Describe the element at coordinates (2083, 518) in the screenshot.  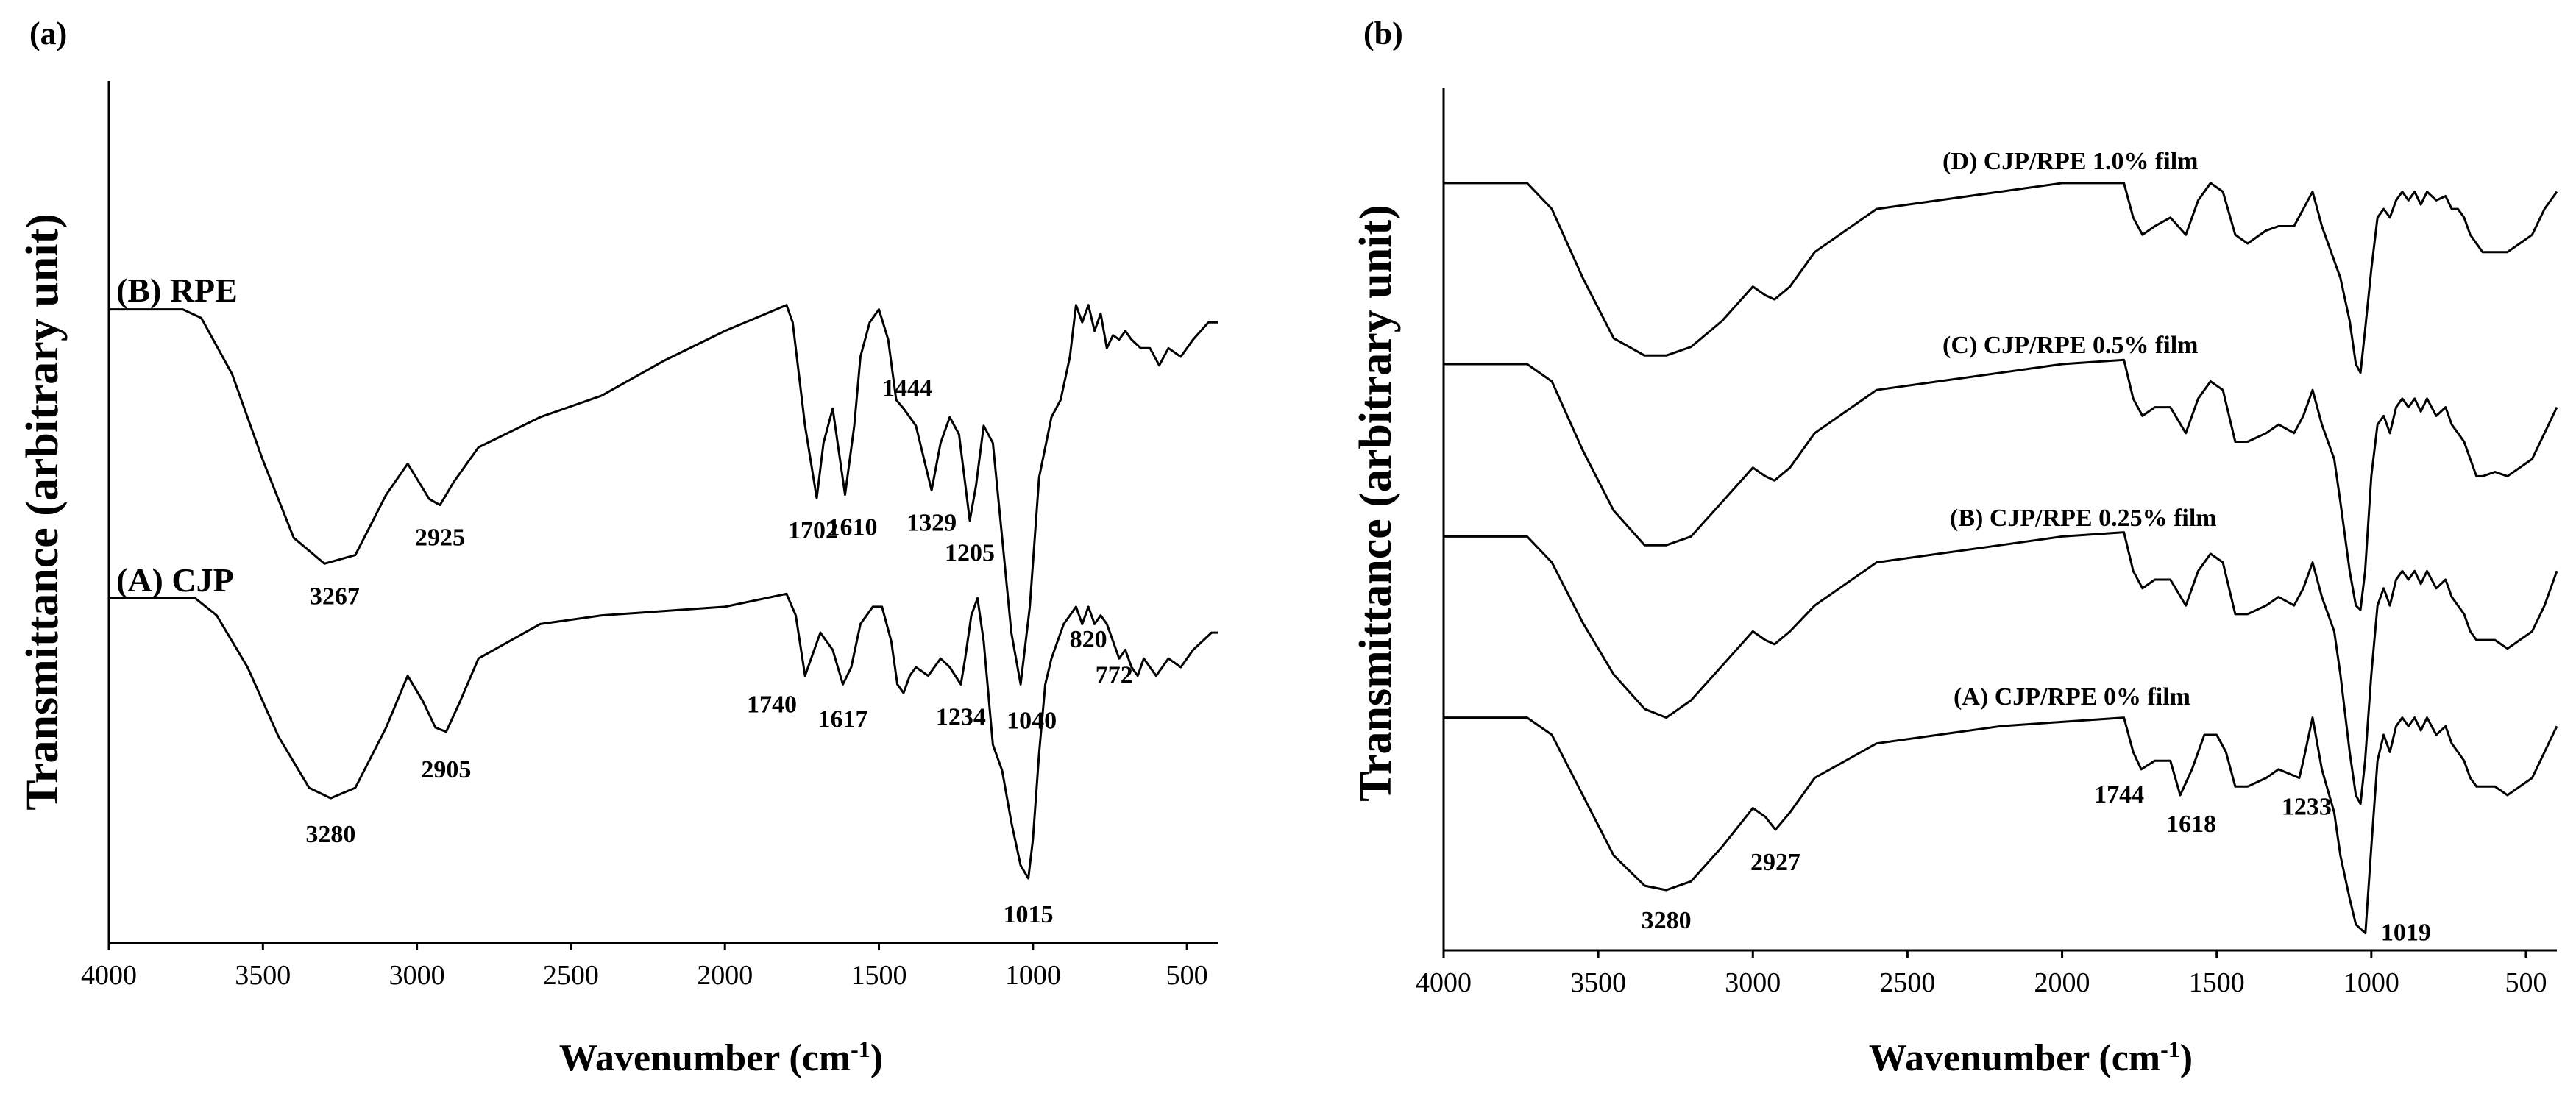
I see `series-label: (B) CJP/RPE 0.25% film` at that location.